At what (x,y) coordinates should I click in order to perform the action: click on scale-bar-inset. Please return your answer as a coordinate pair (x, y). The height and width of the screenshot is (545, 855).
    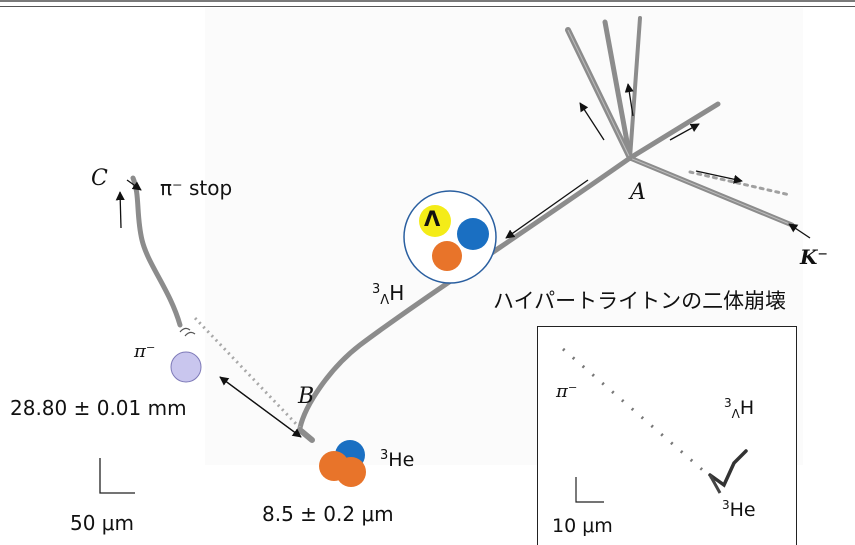
    Looking at the image, I should click on (590, 489).